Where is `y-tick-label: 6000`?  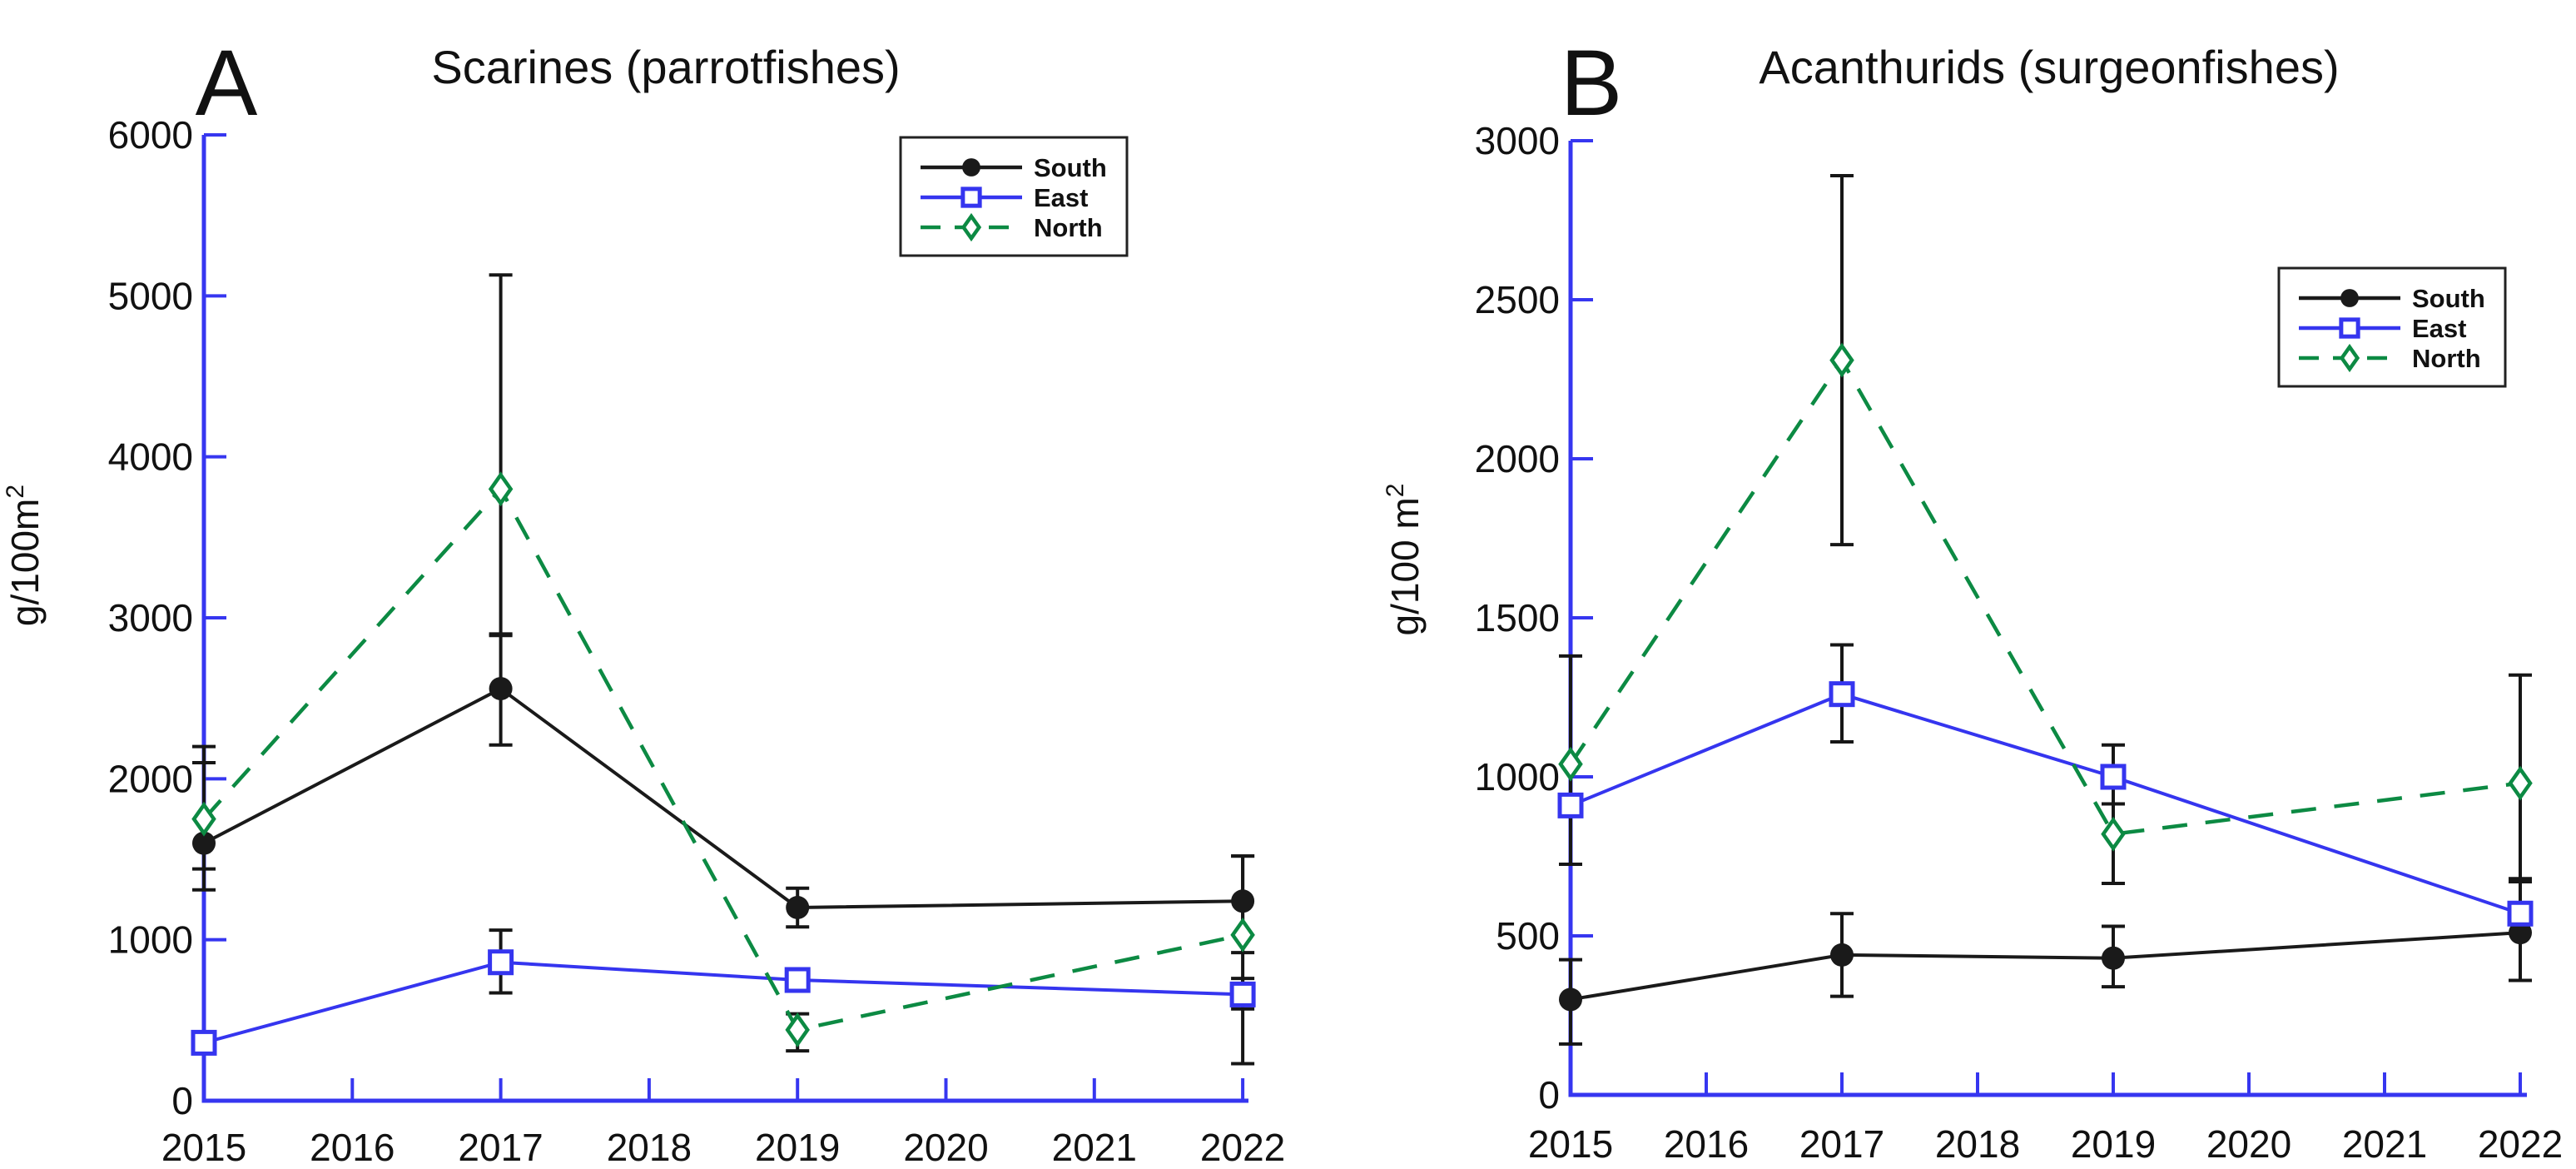 y-tick-label: 6000 is located at coordinates (150, 135).